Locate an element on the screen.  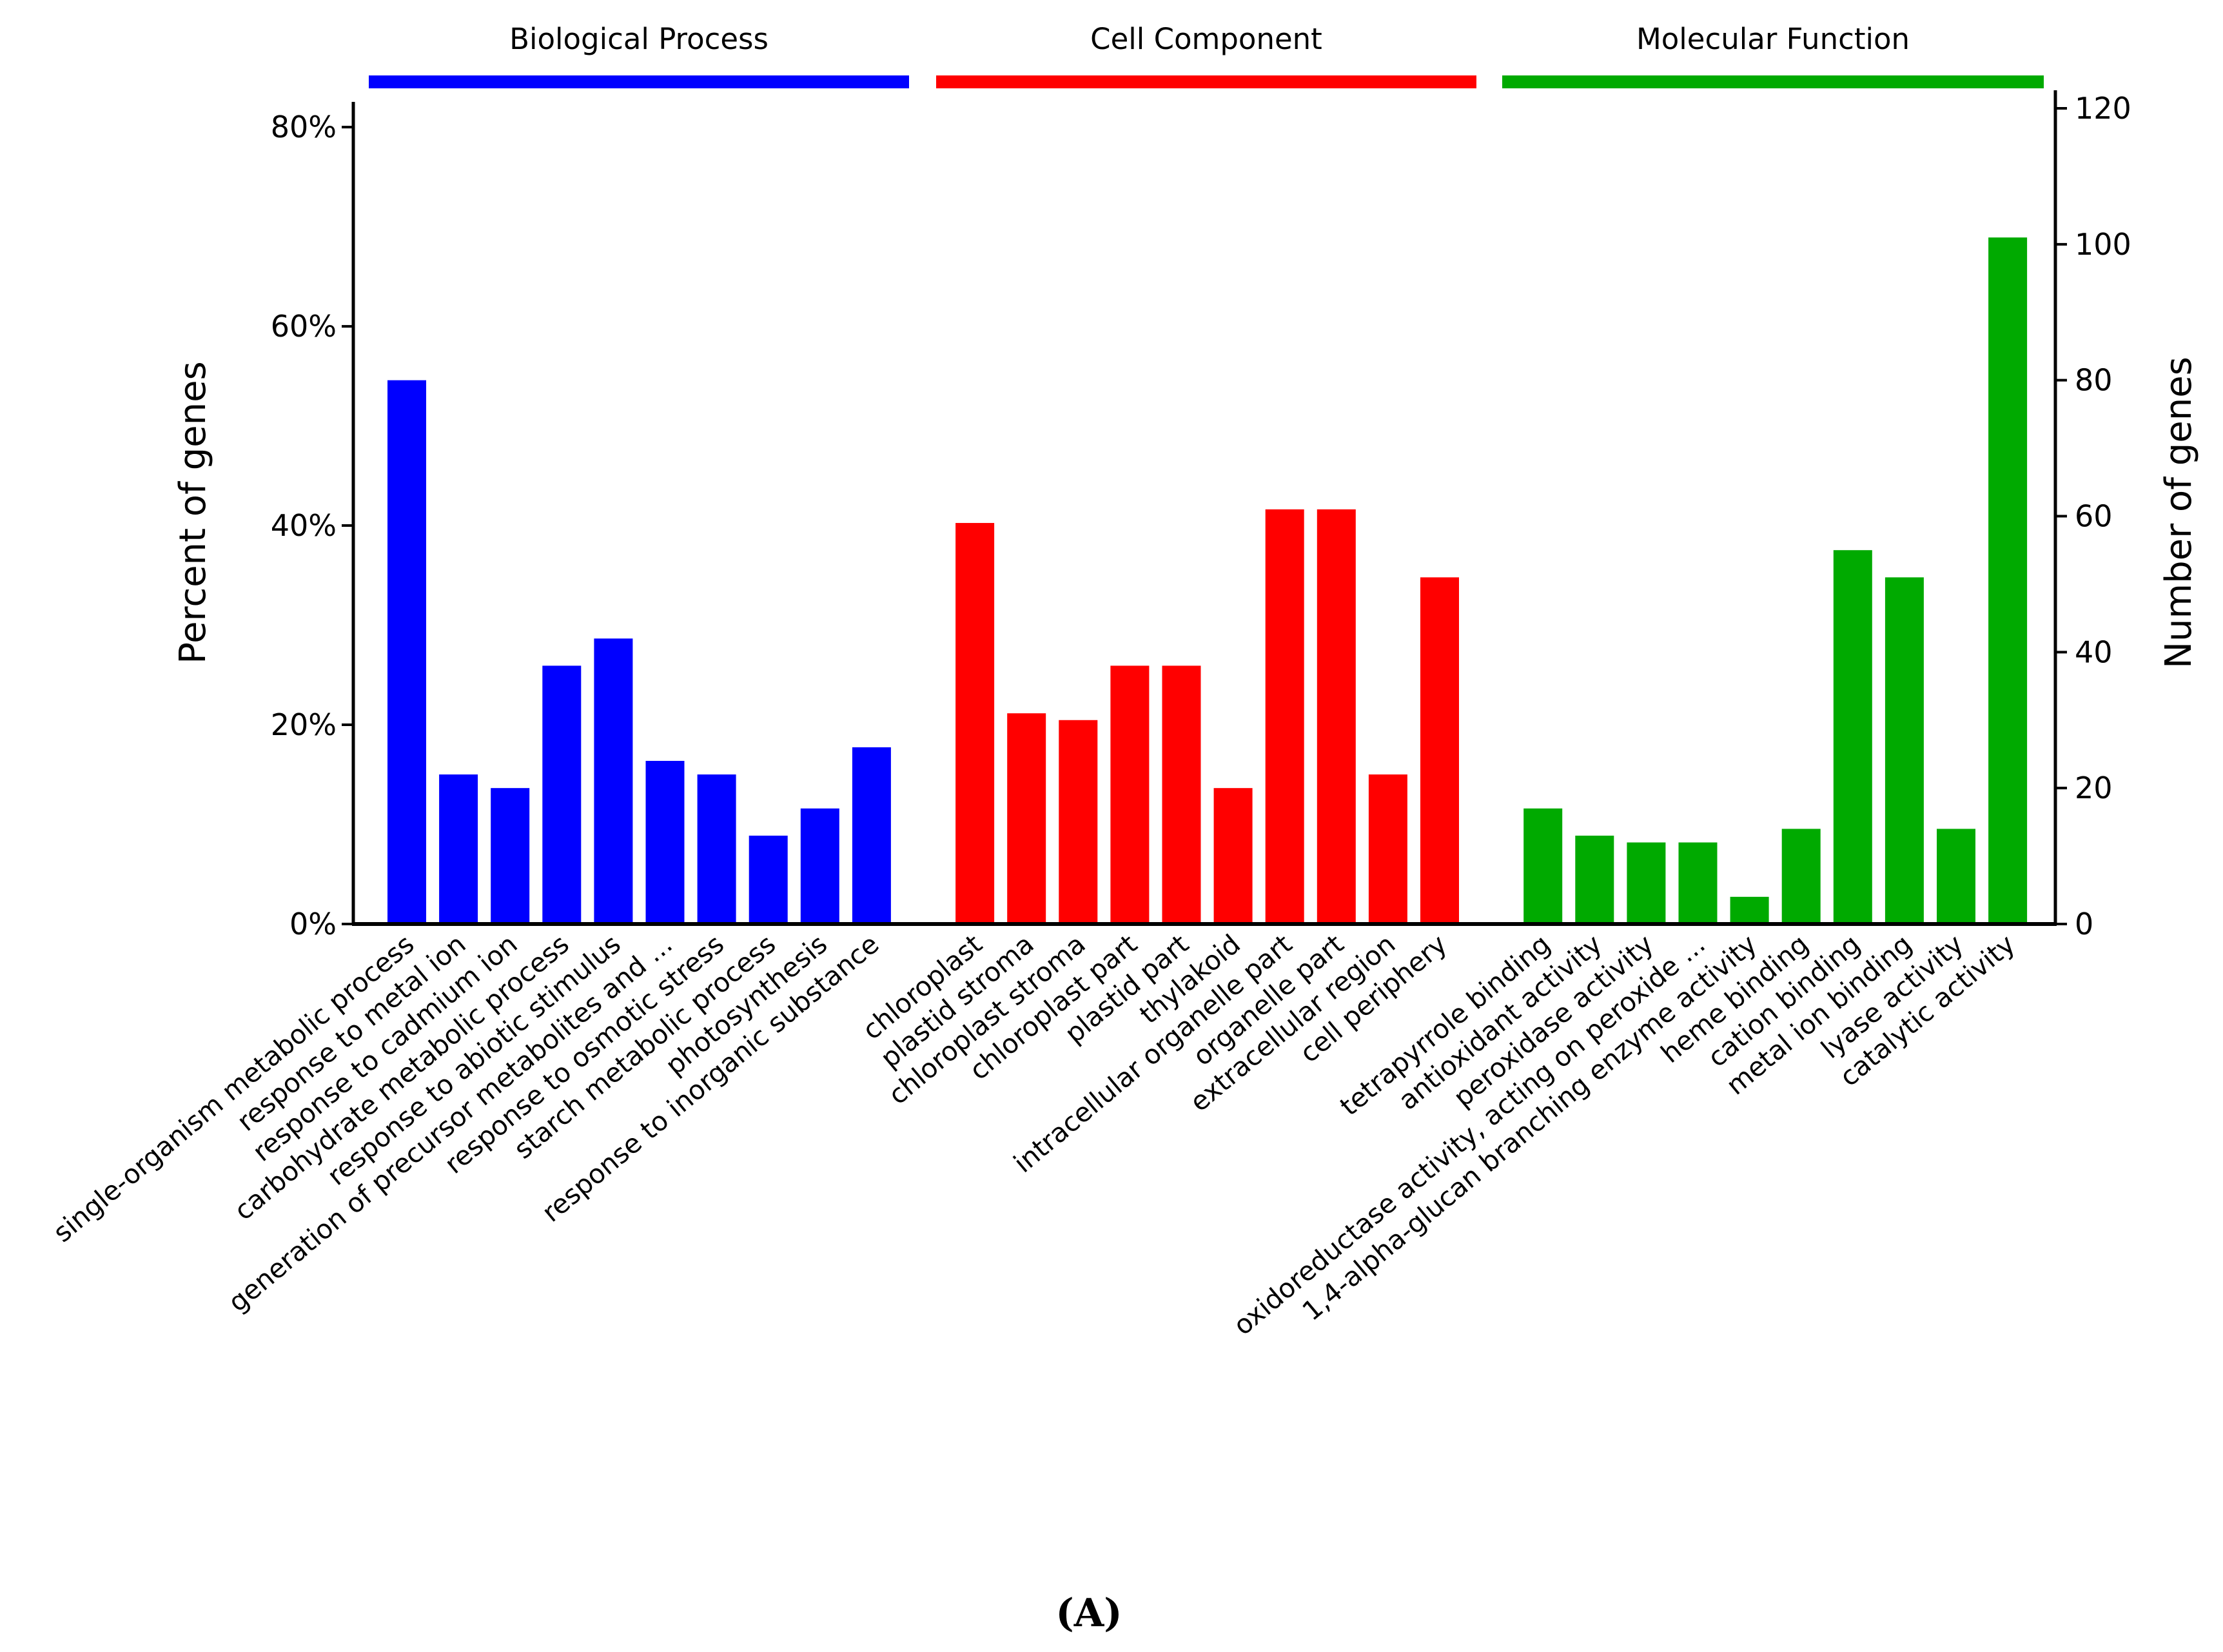
group-bar-molecular-function is located at coordinates (1773, 82).